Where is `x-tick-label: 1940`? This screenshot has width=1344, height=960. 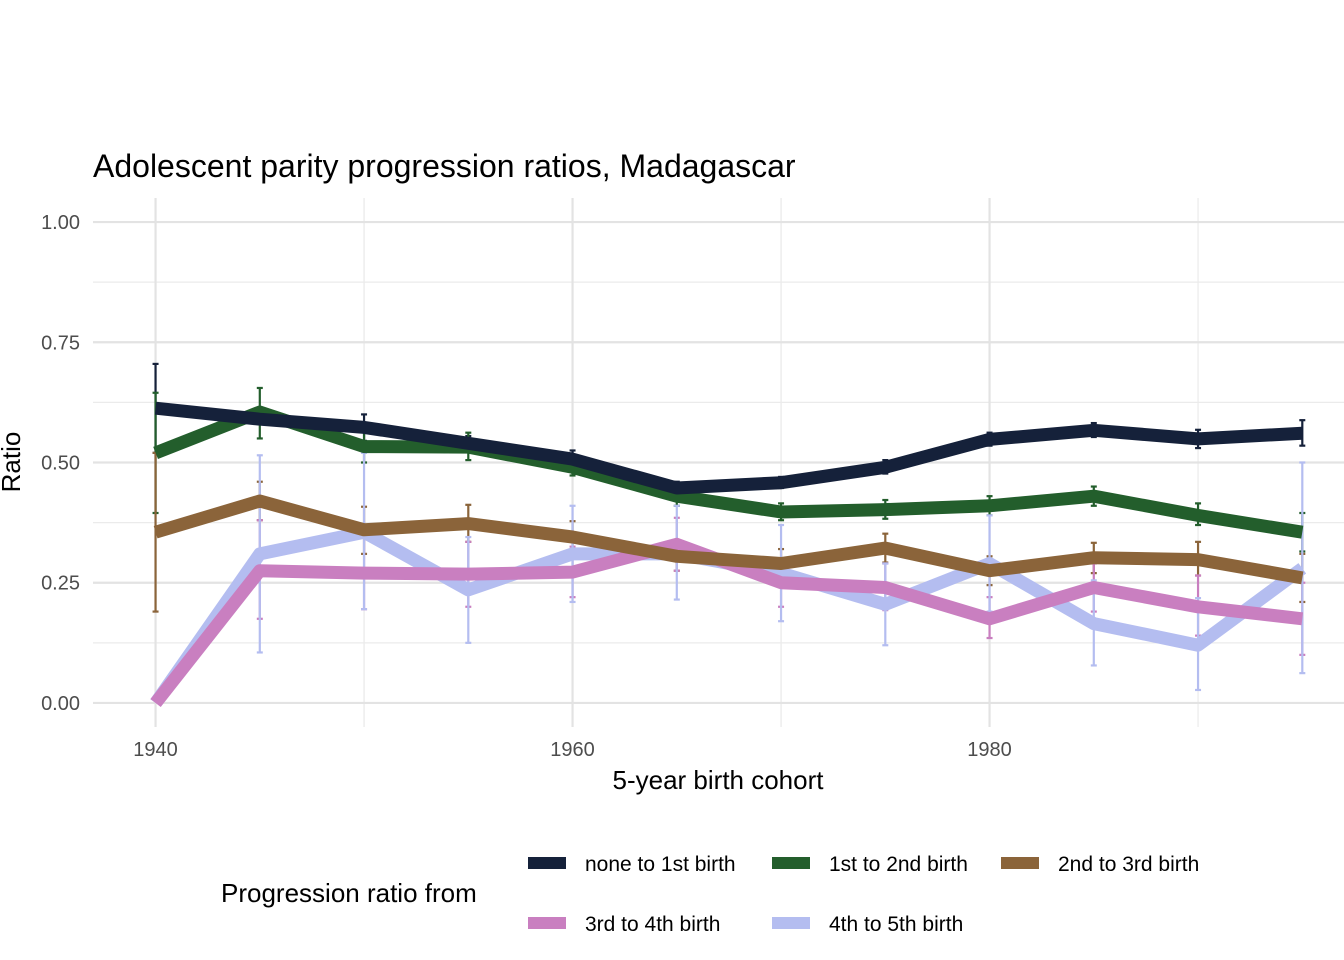 x-tick-label: 1940 is located at coordinates (155, 750).